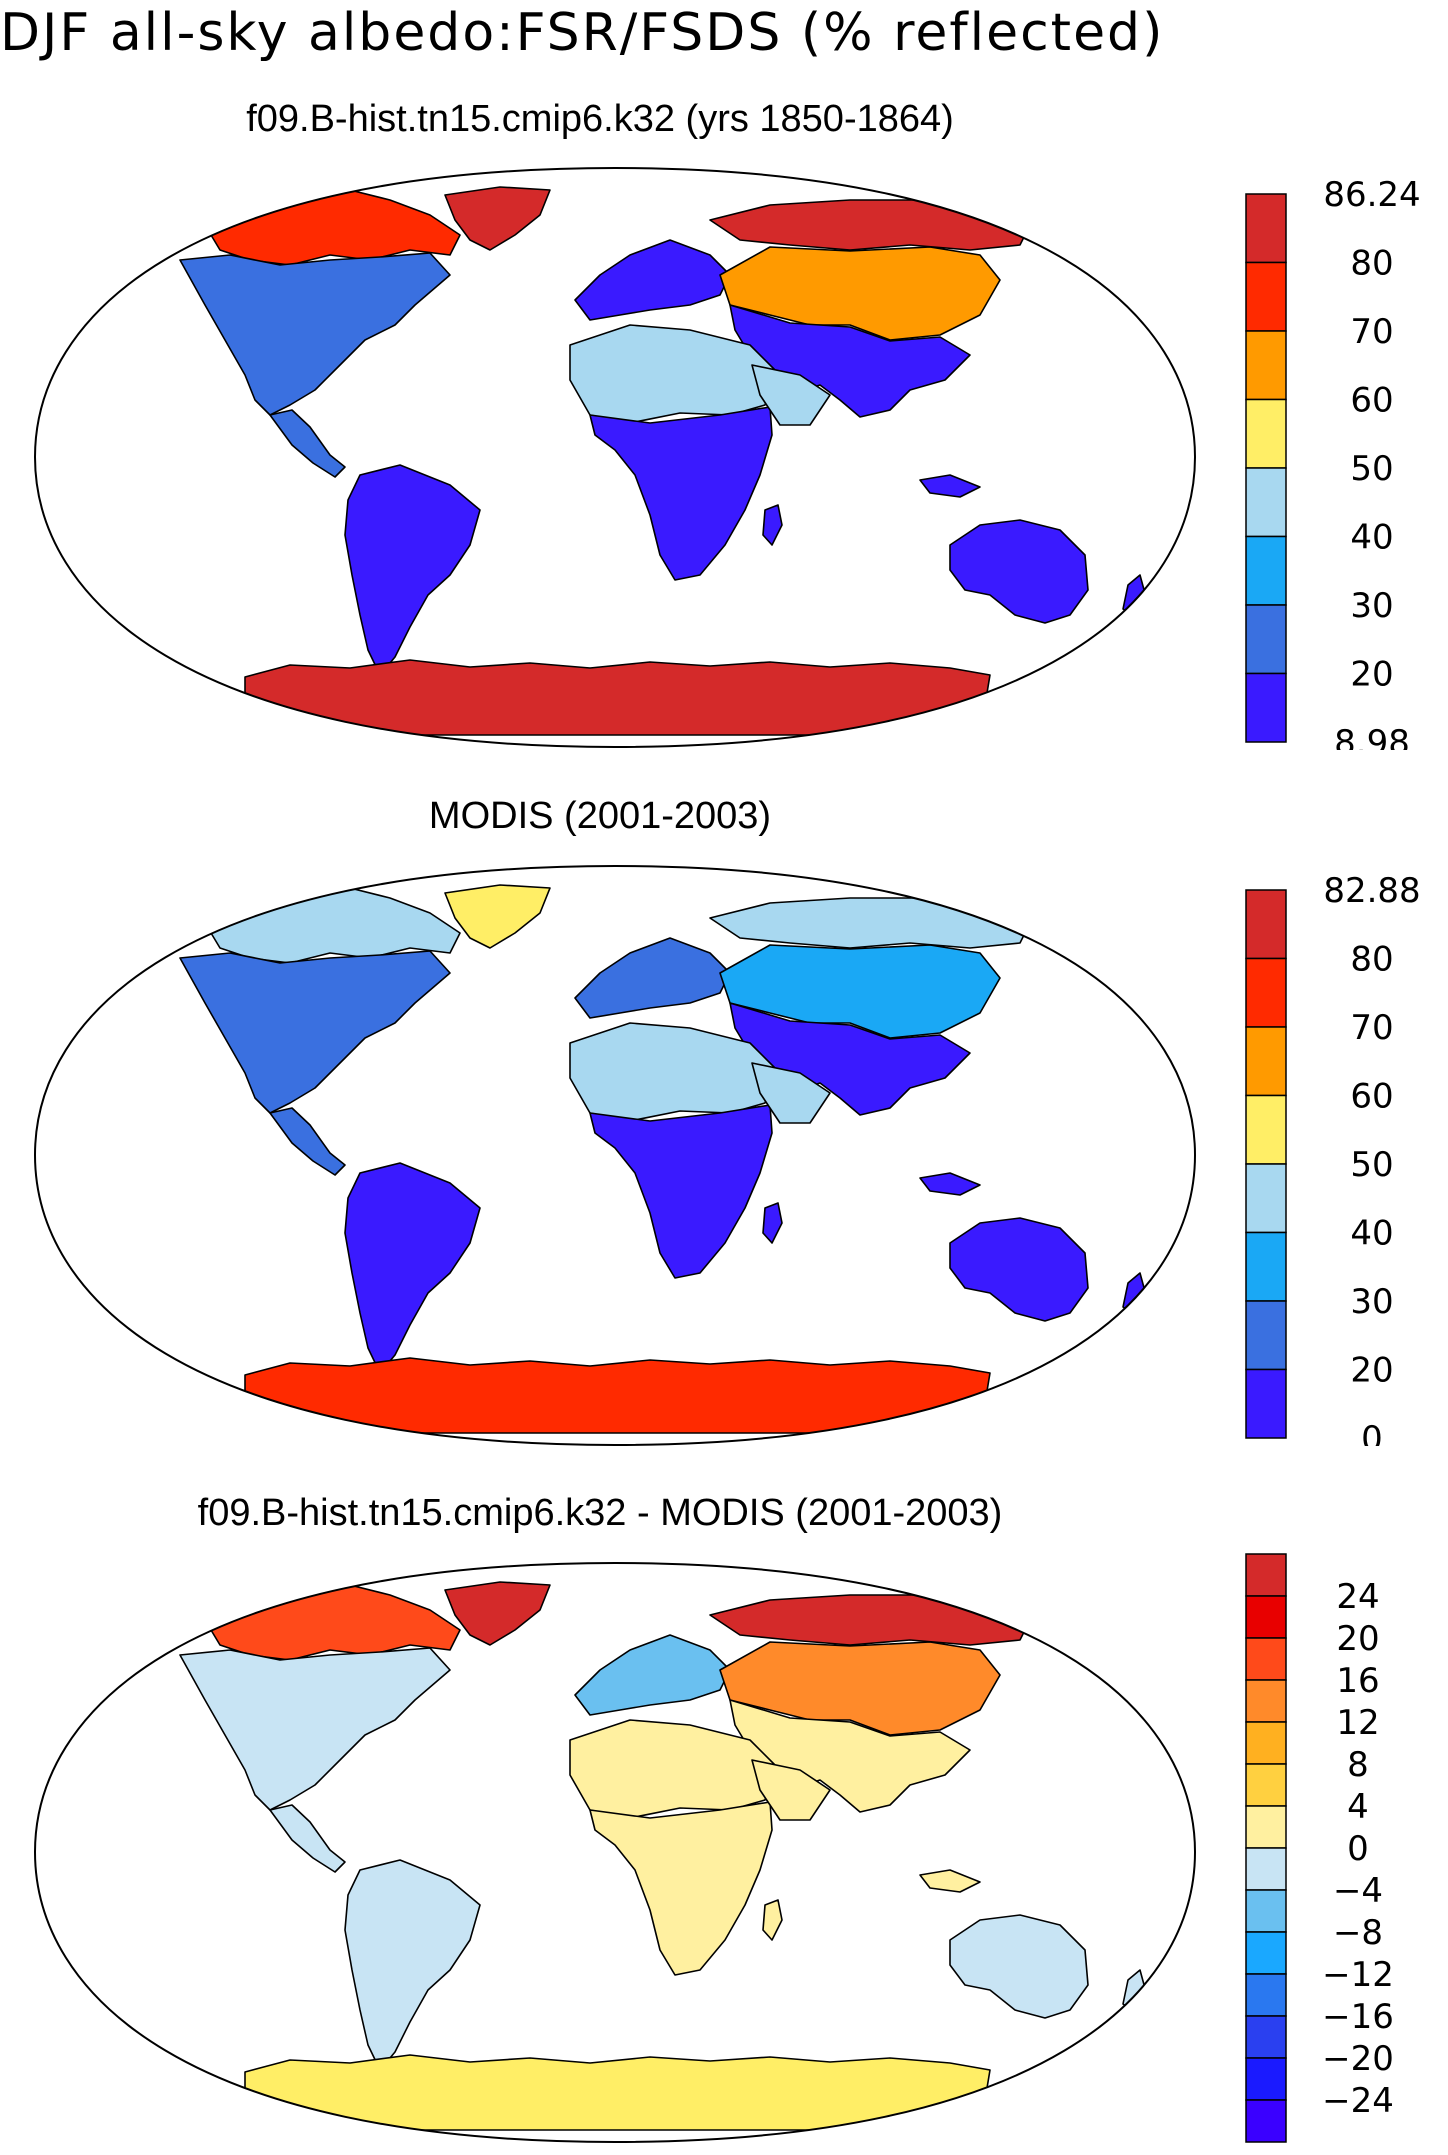 The height and width of the screenshot is (2155, 1448). Describe the element at coordinates (1358, 2101) in the screenshot. I see `colorbar-tick-label: −24` at that location.